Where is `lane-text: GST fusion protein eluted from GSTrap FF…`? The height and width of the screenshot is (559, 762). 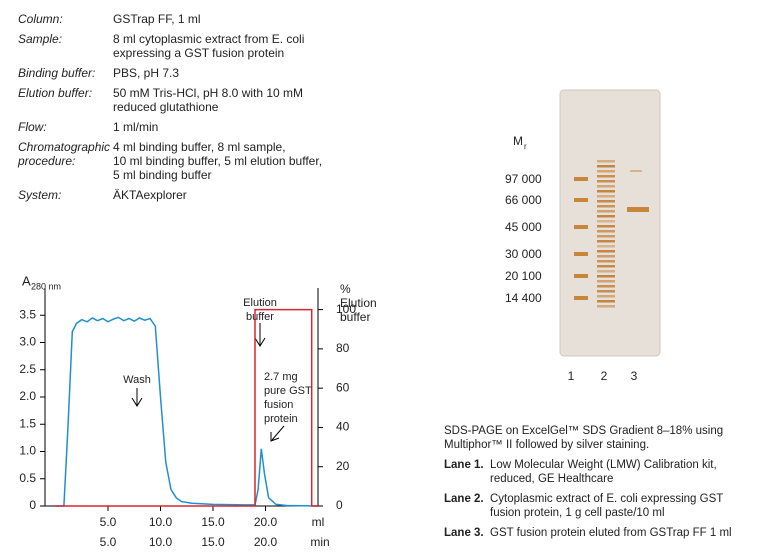
lane-text: GST fusion protein eluted from GSTrap FF… is located at coordinates (611, 533).